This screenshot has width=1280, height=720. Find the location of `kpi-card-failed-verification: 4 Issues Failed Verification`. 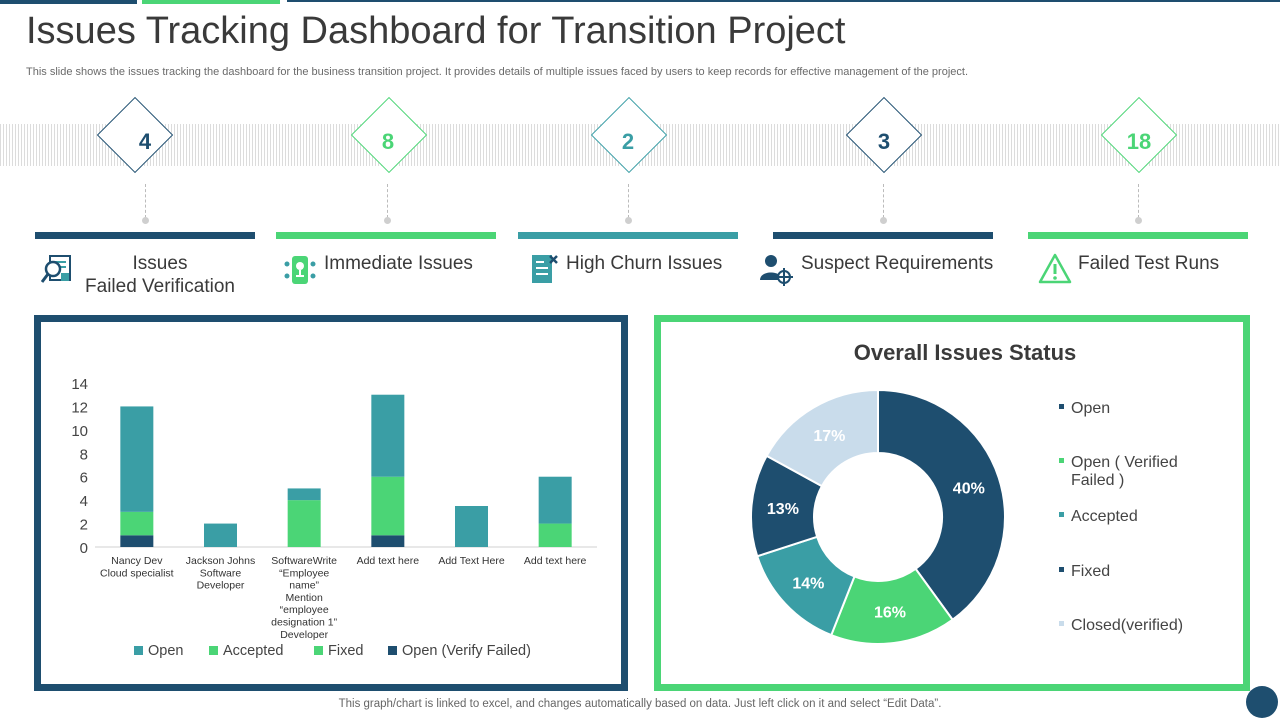

kpi-card-failed-verification: 4 Issues Failed Verification is located at coordinates (146, 200).